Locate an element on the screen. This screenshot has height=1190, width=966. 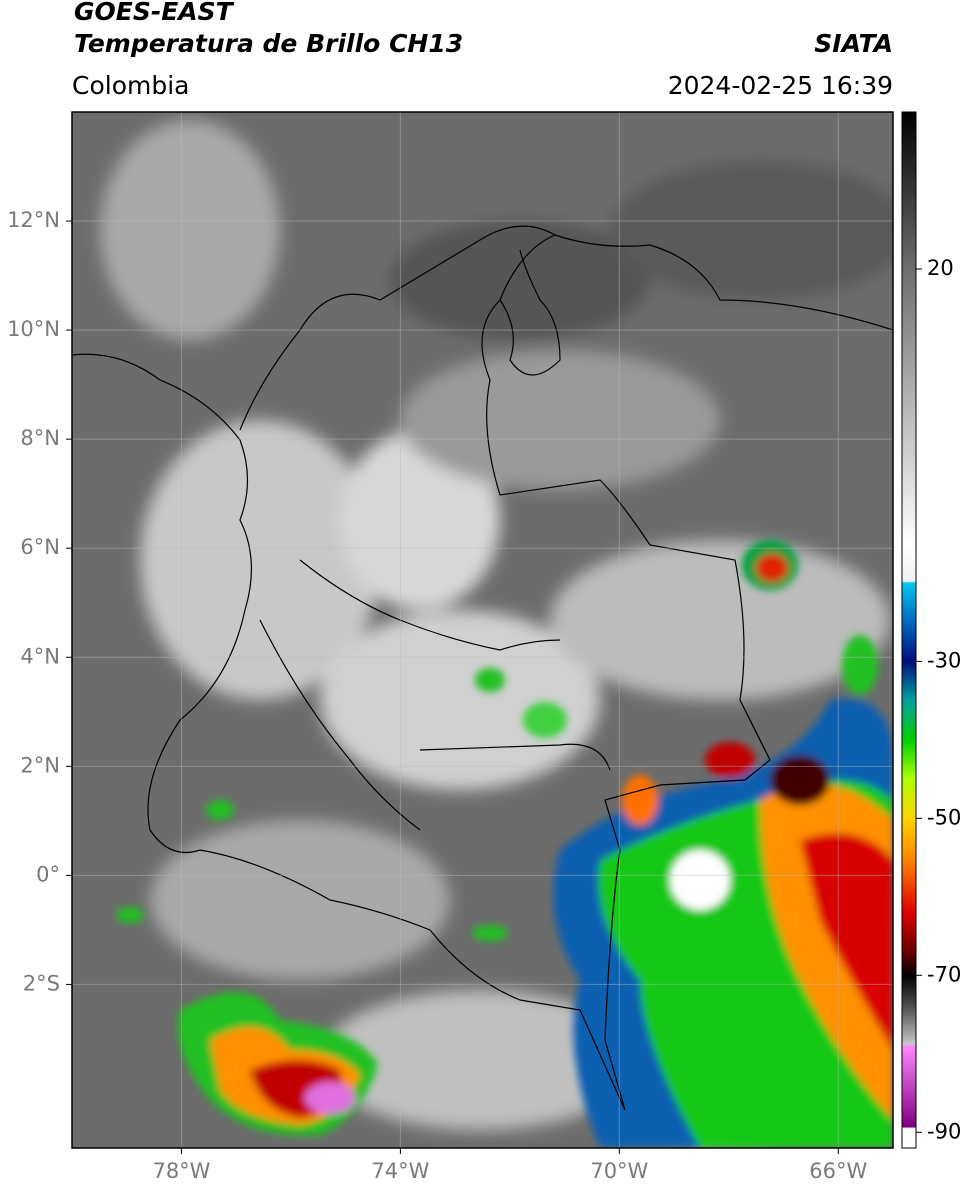
y-tick-label: 10°N is located at coordinates (33, 329).